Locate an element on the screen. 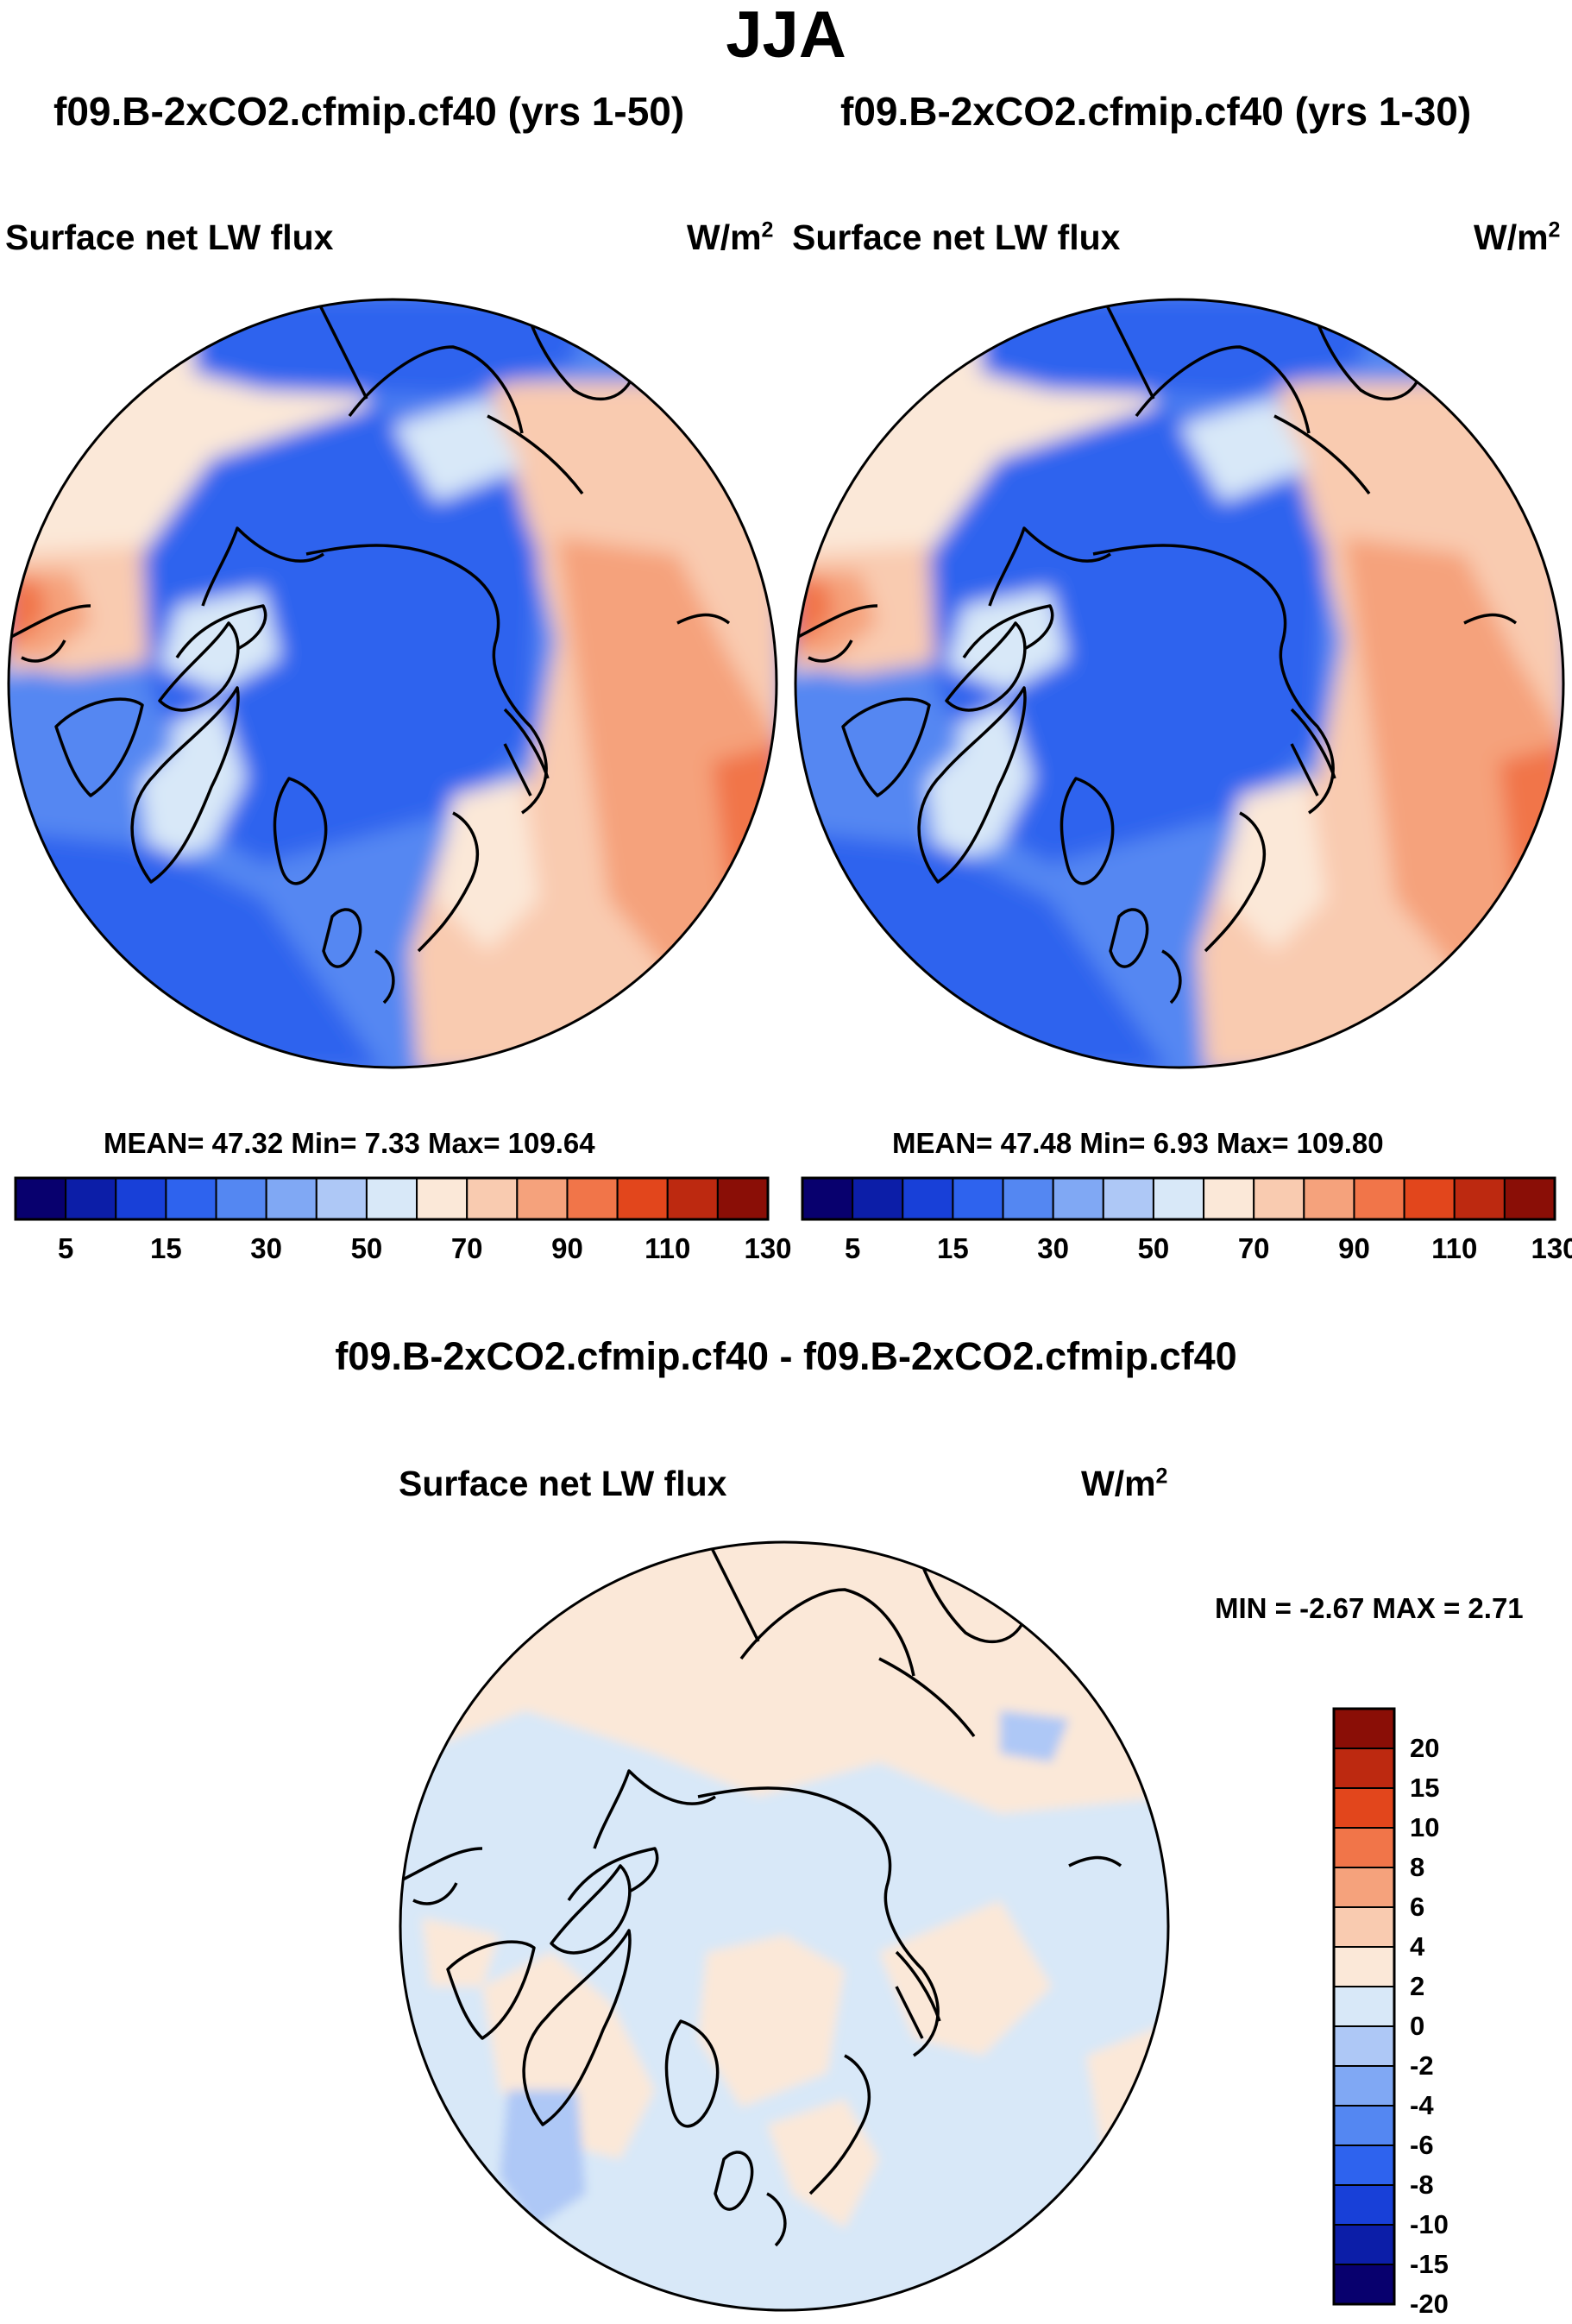 The width and height of the screenshot is (1572, 2324). panel-1-units: W/m2 is located at coordinates (730, 237).